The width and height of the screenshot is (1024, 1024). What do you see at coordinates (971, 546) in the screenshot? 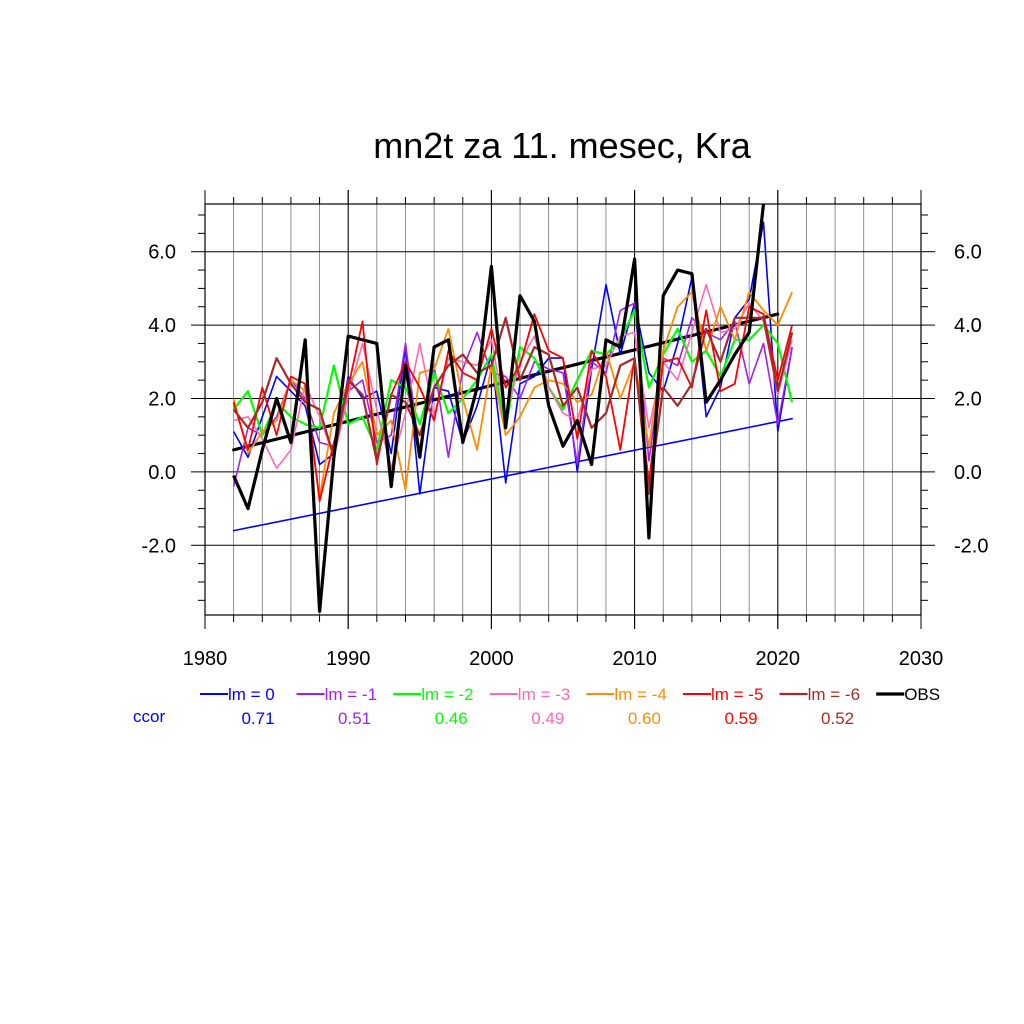
I see `y-tick-label-right: -2.0` at bounding box center [971, 546].